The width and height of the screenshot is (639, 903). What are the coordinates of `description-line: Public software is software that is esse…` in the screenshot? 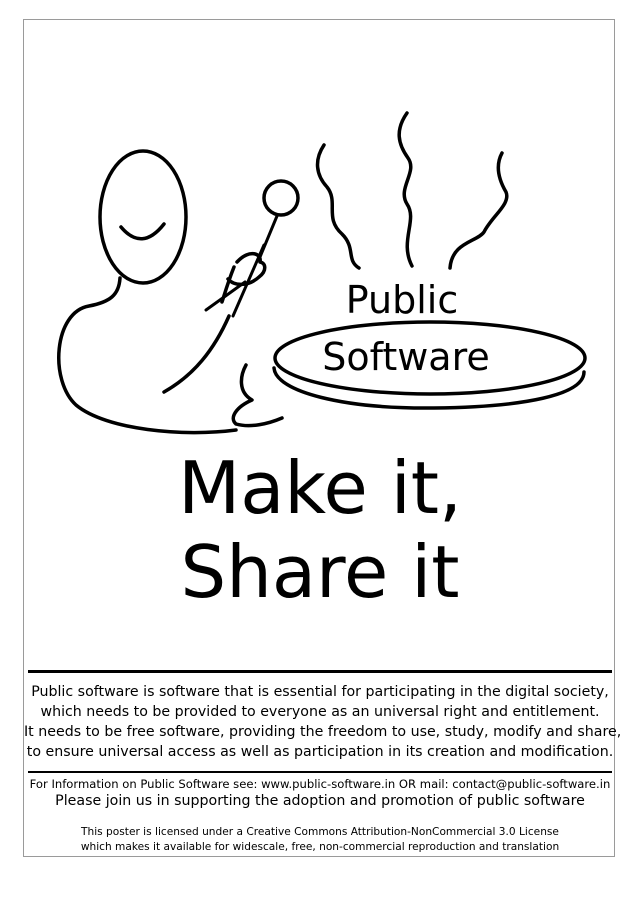 It's located at (320, 692).